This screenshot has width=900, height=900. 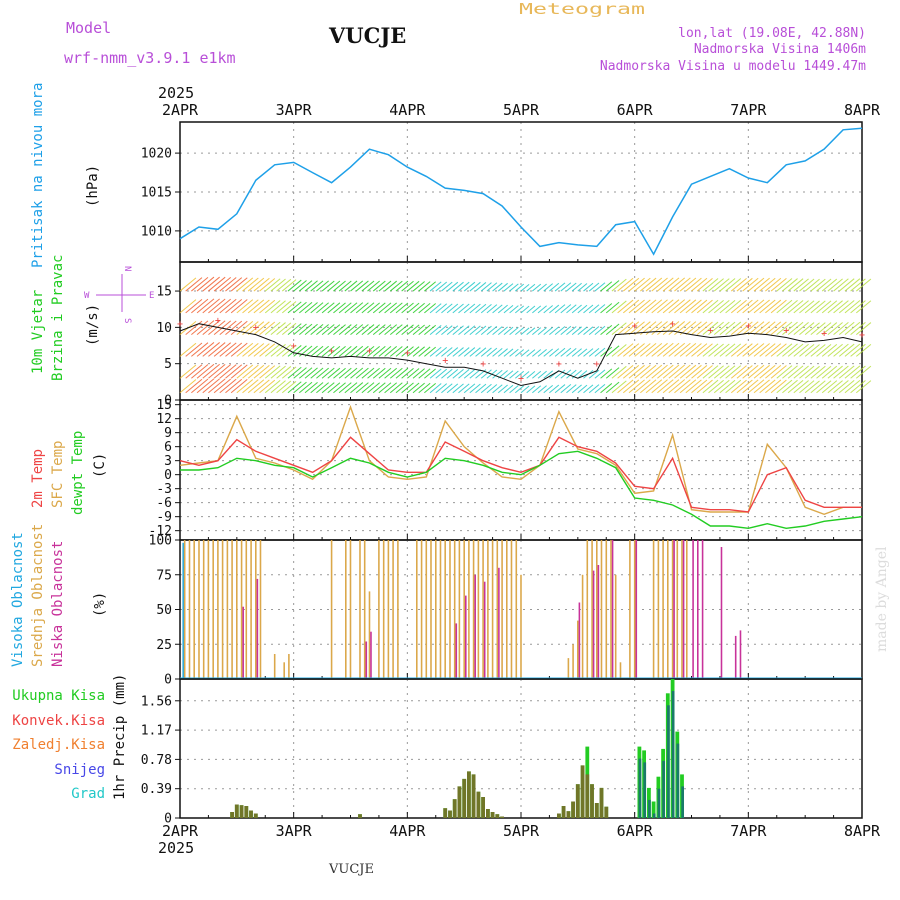 What do you see at coordinates (38, 332) in the screenshot?
I see `wind-label-1: 10m Vjetar` at bounding box center [38, 332].